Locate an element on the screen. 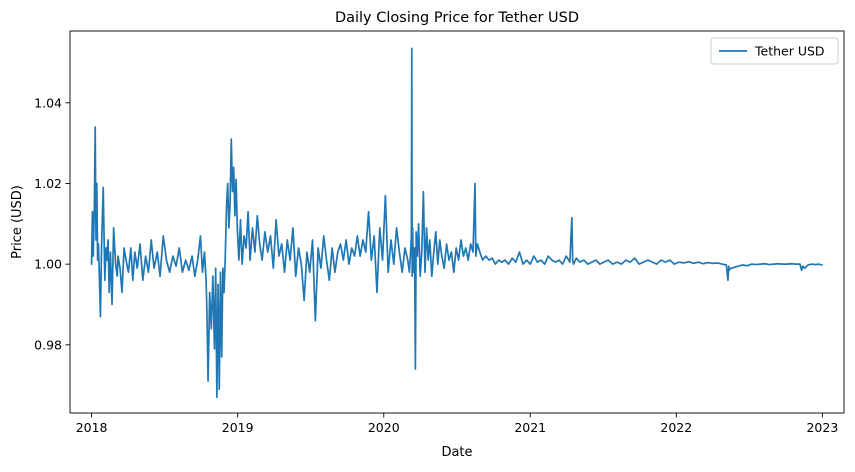  x-tick-label: 2018 is located at coordinates (92, 427).